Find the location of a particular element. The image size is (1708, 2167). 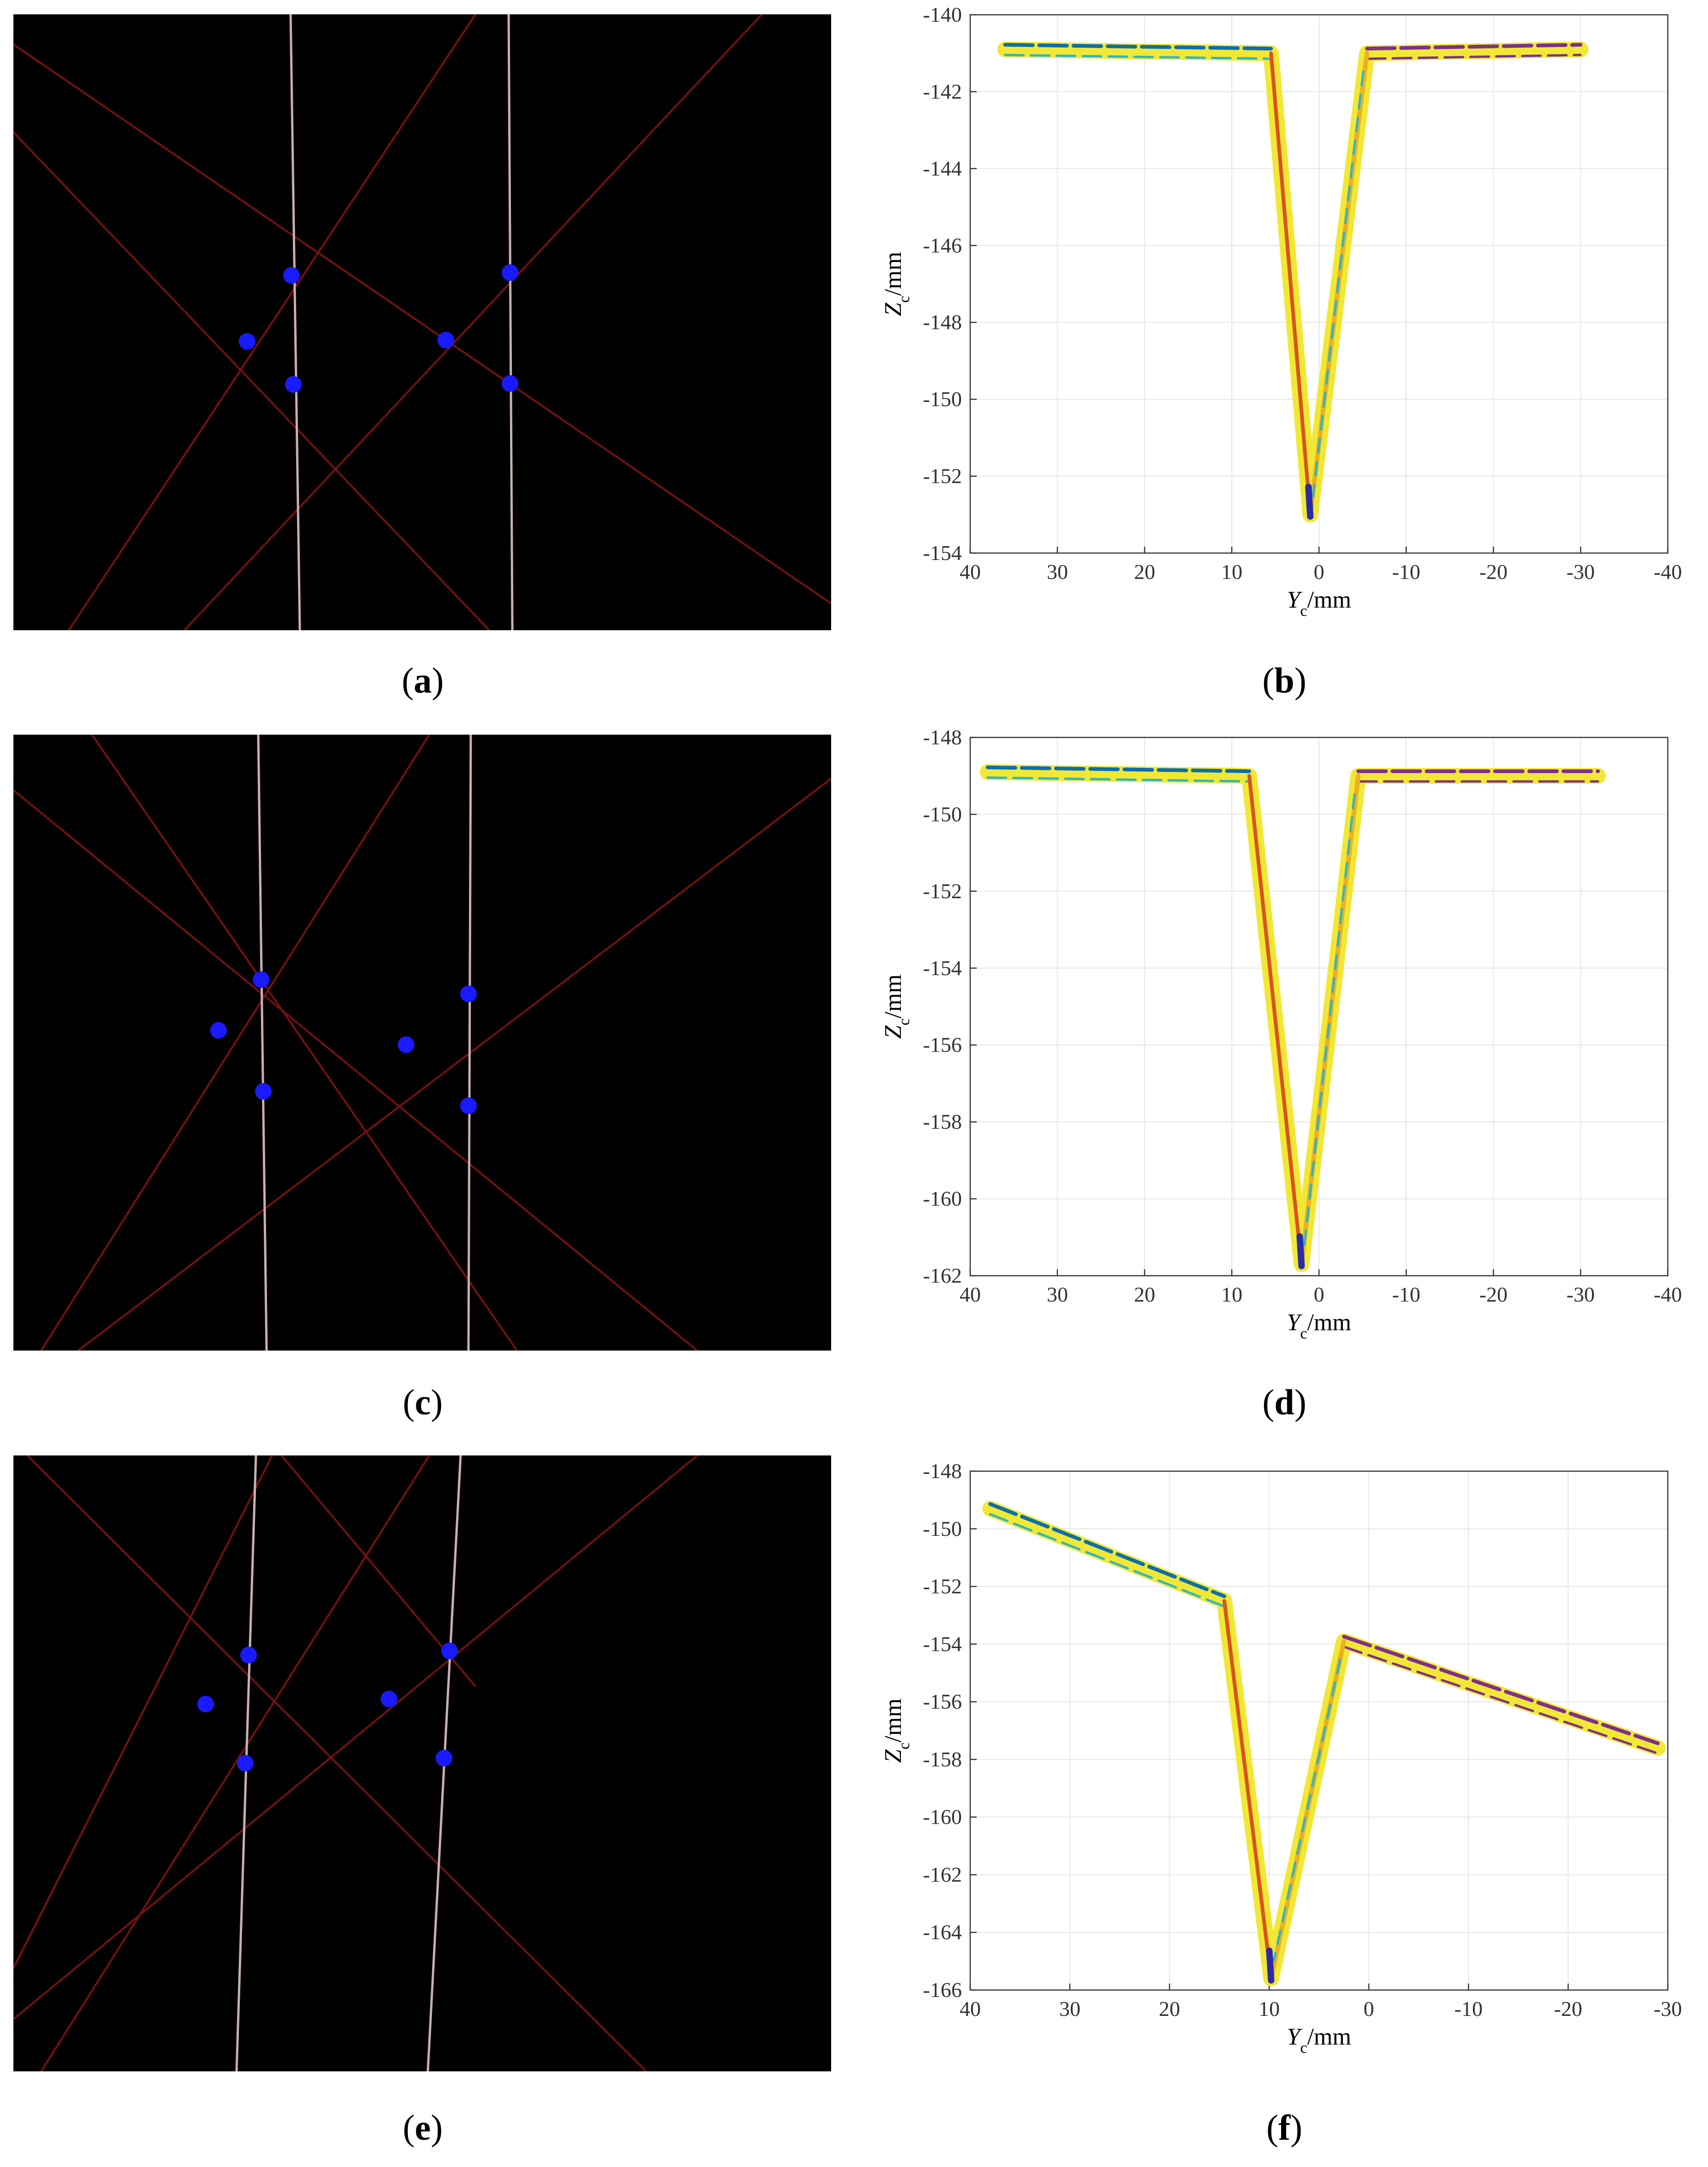

y-tick-label: -148 is located at coordinates (942, 737).